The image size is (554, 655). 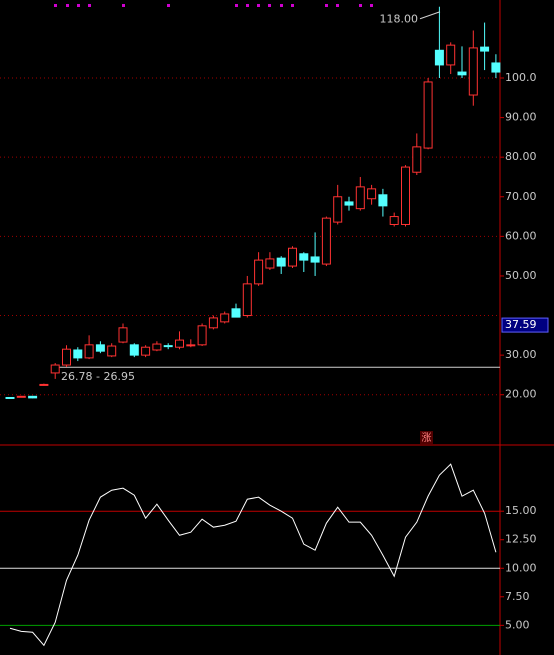 I want to click on high-pointer, so click(x=430, y=15).